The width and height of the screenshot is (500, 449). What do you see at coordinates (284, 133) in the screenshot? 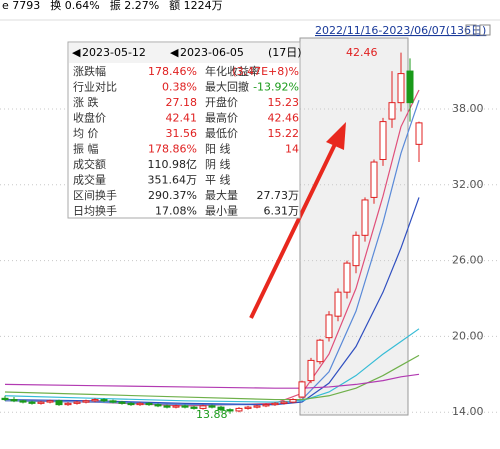
I see `stat-value: 15.22` at bounding box center [284, 133].